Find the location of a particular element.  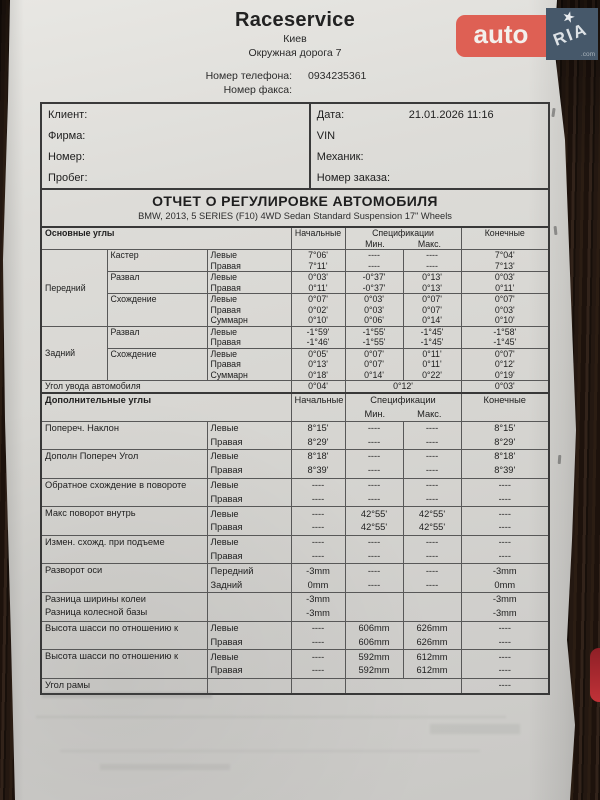

fax-row: Номер факса: is located at coordinates (295, 90).